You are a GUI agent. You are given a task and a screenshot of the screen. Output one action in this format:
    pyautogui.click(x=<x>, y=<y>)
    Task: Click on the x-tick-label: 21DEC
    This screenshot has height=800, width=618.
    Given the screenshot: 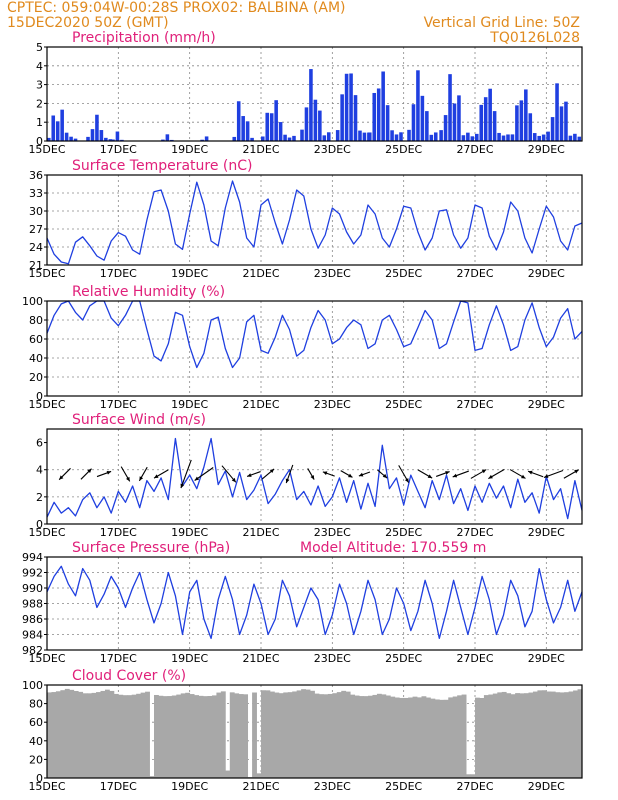 What is the action you would take?
    pyautogui.click(x=260, y=149)
    